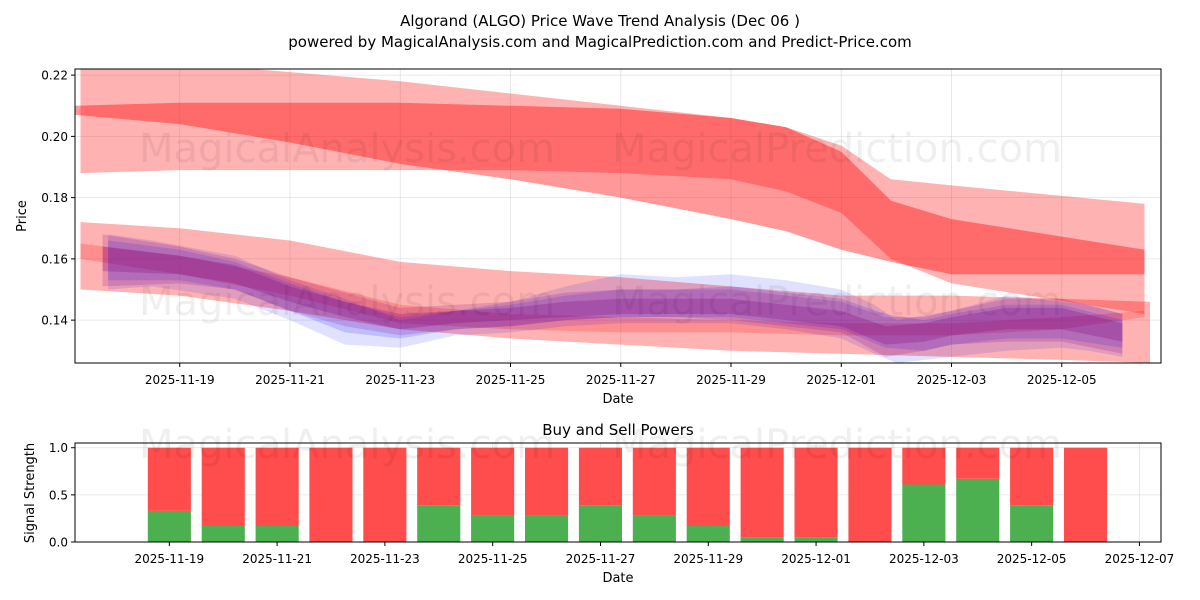  What do you see at coordinates (180, 380) in the screenshot?
I see `price-xtick-label-0: 2025-11-19` at bounding box center [180, 380].